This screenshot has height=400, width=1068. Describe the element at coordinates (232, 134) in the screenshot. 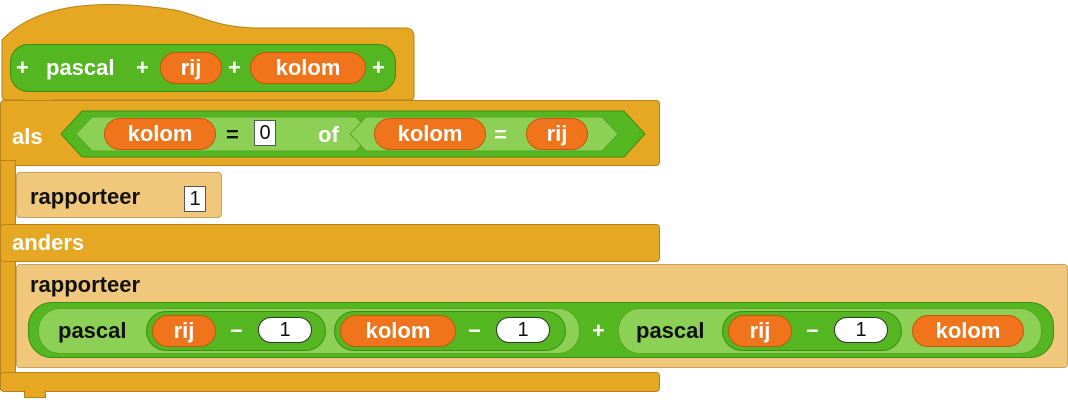

I see `eq1-operator: =` at that location.